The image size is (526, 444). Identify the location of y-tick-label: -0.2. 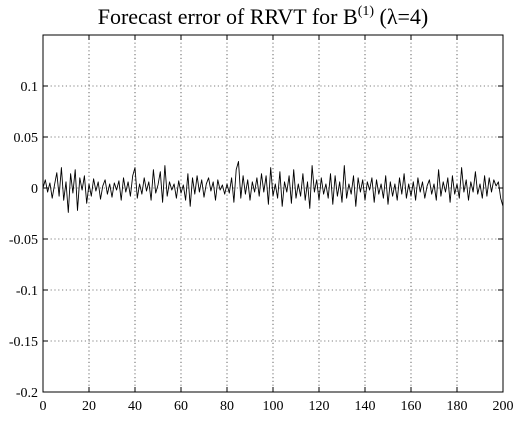
(27, 393).